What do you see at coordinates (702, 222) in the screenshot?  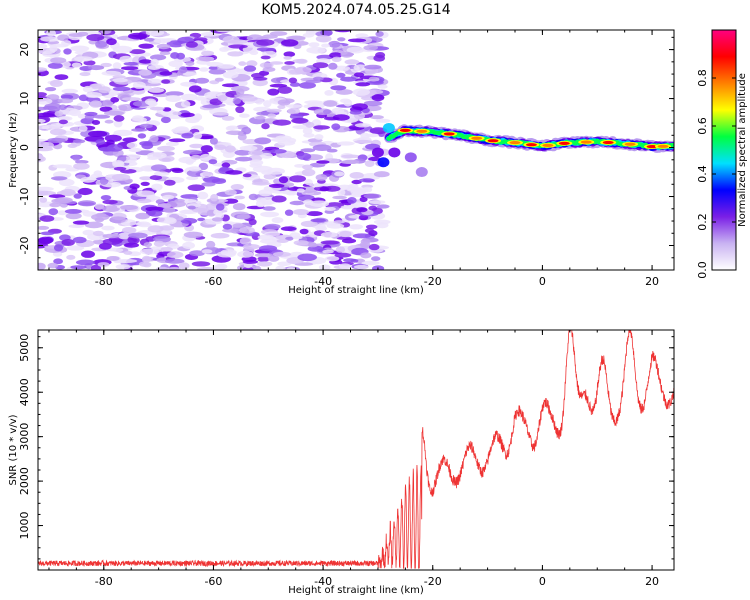 I see `colorbar-tick-label: 0.2` at bounding box center [702, 222].